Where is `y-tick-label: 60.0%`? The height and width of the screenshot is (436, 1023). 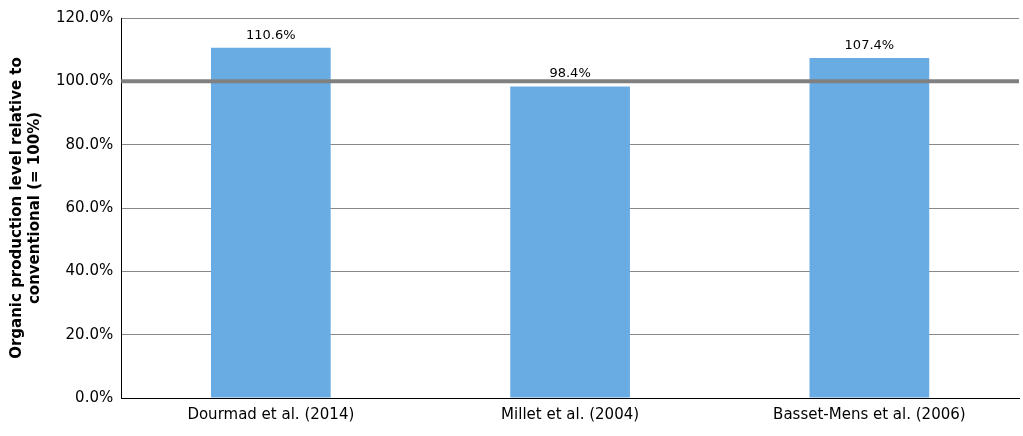 y-tick-label: 60.0% is located at coordinates (89, 206).